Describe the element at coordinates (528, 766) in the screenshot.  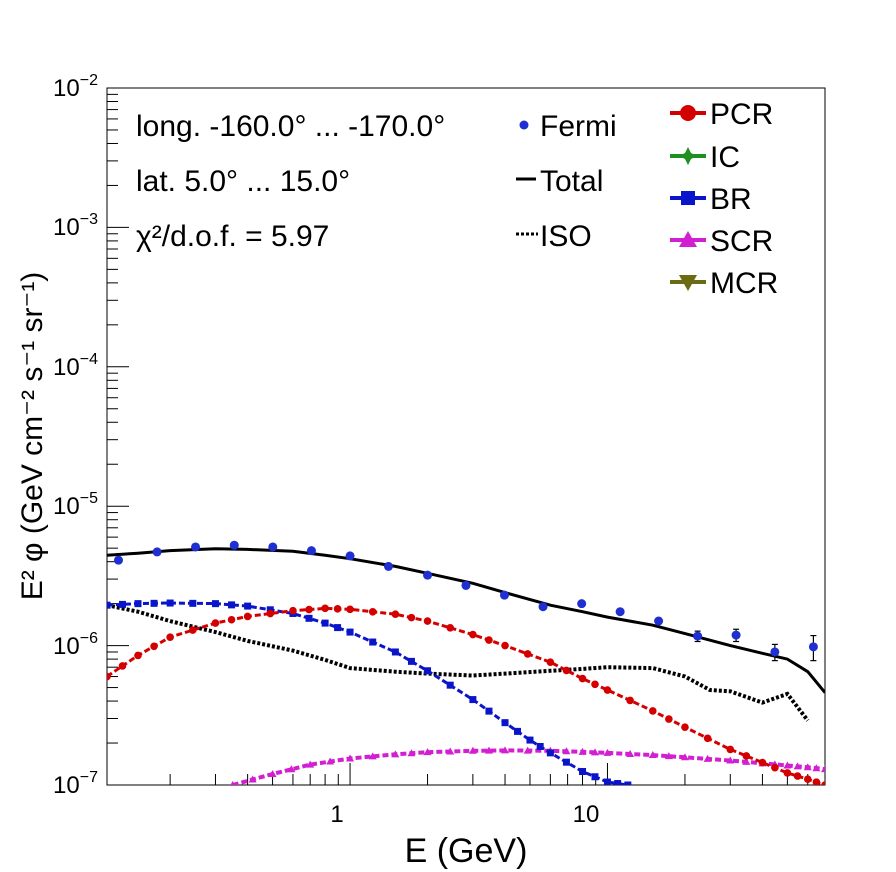
I see `series-scr` at that location.